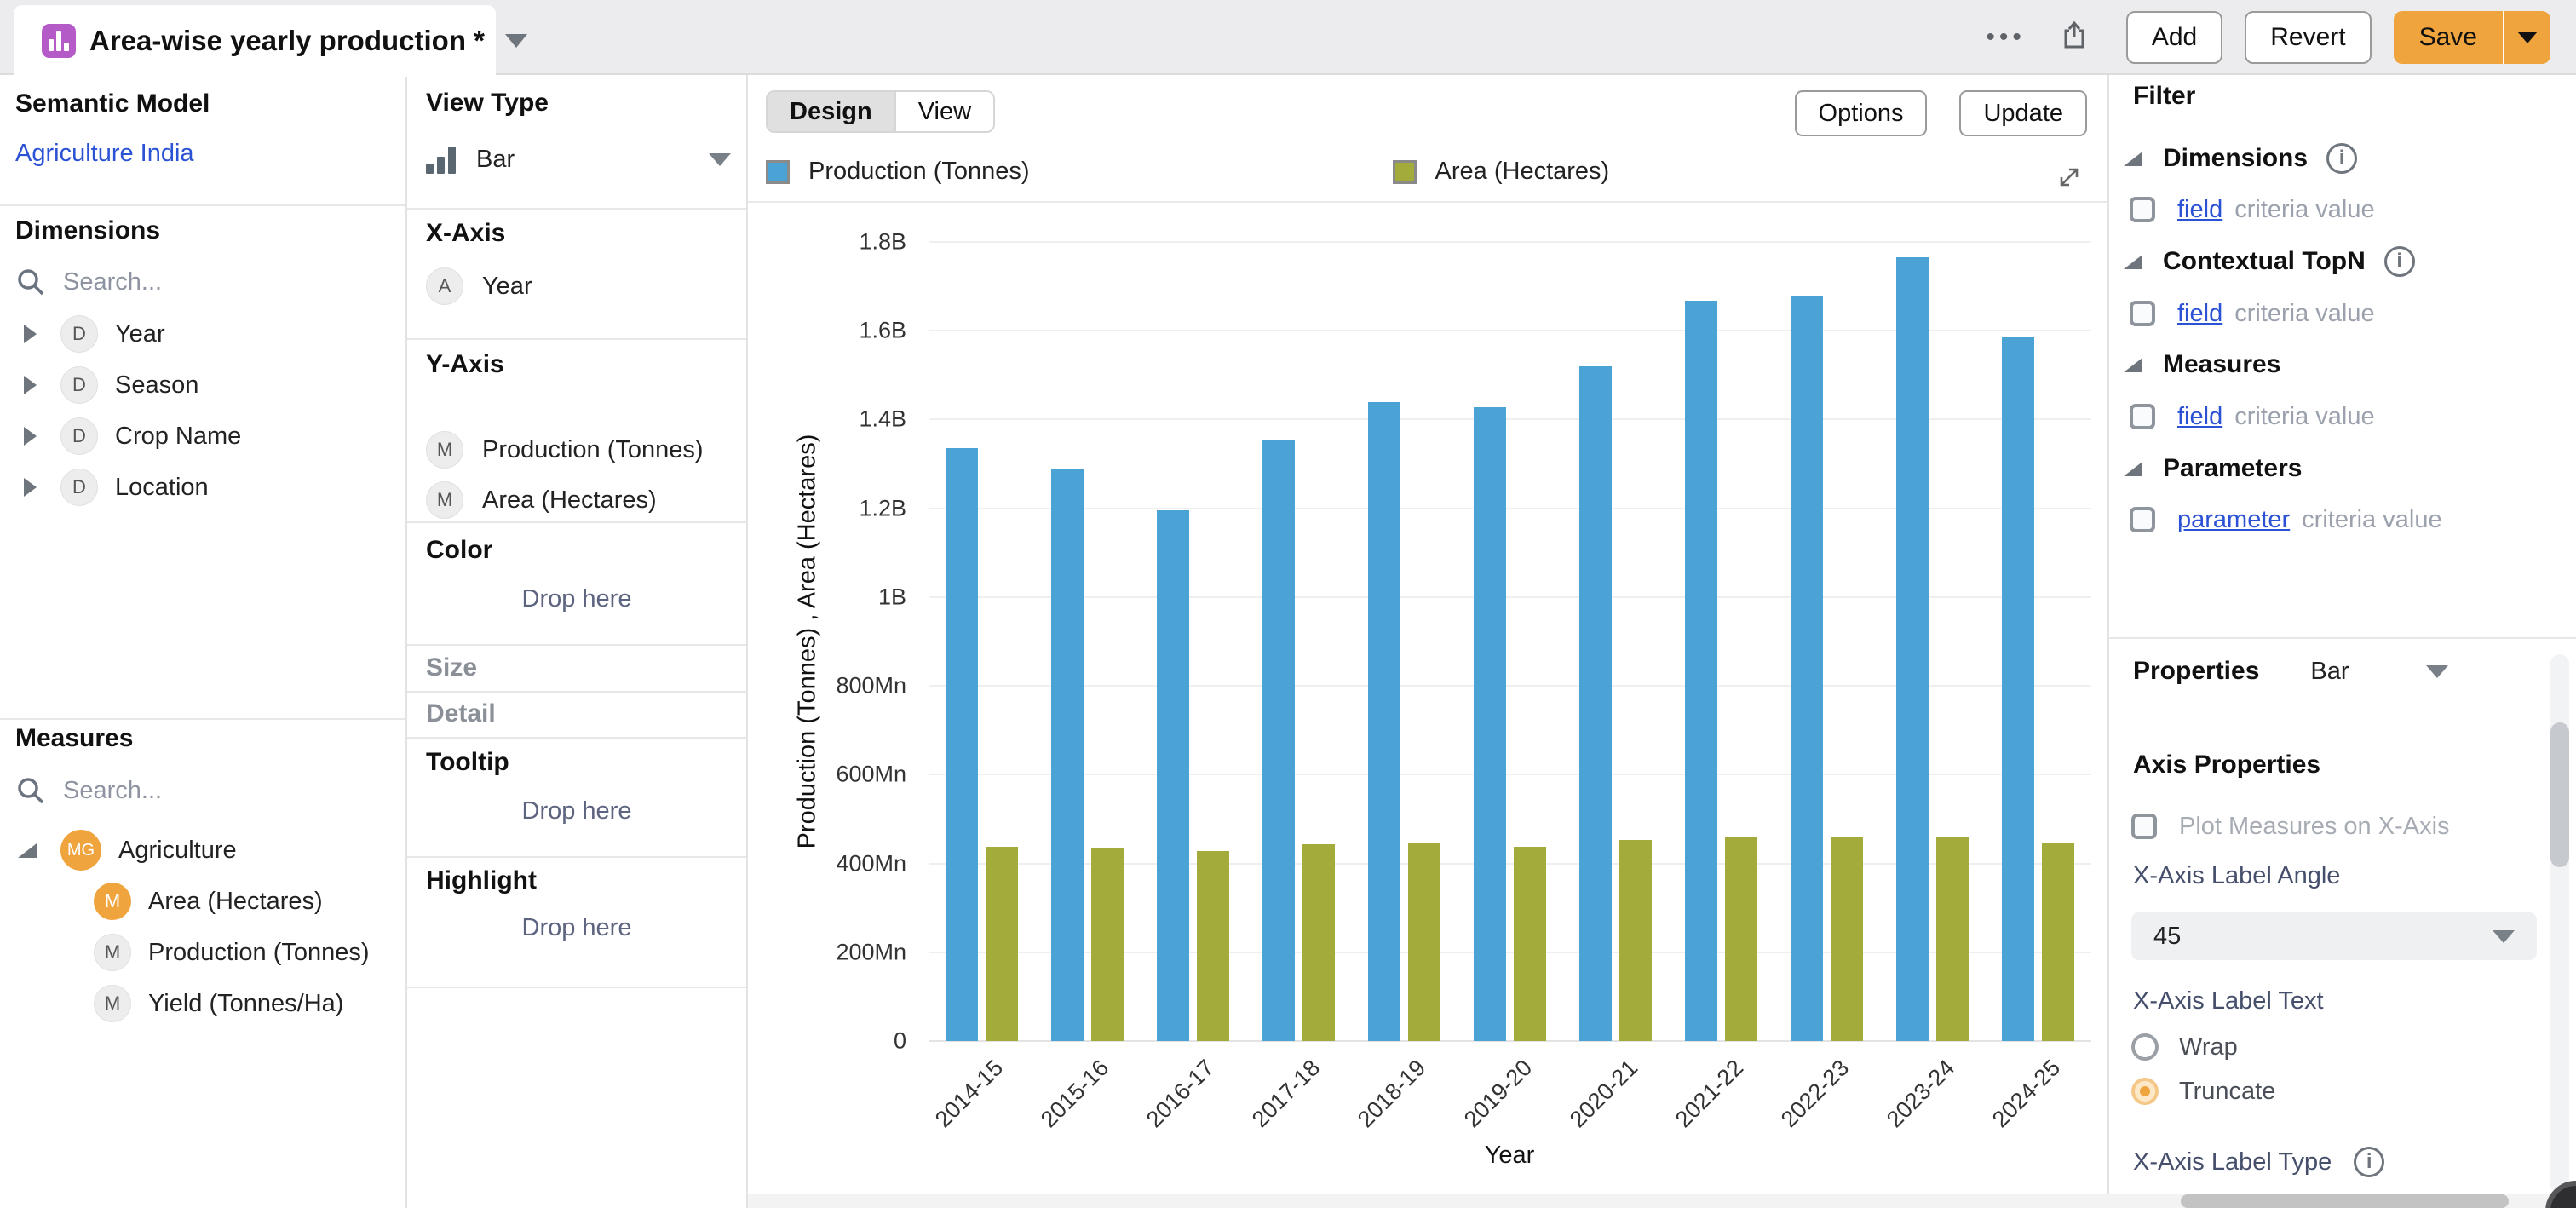  Describe the element at coordinates (919, 171) in the screenshot. I see `legend-label: Production (Tonnes)` at that location.